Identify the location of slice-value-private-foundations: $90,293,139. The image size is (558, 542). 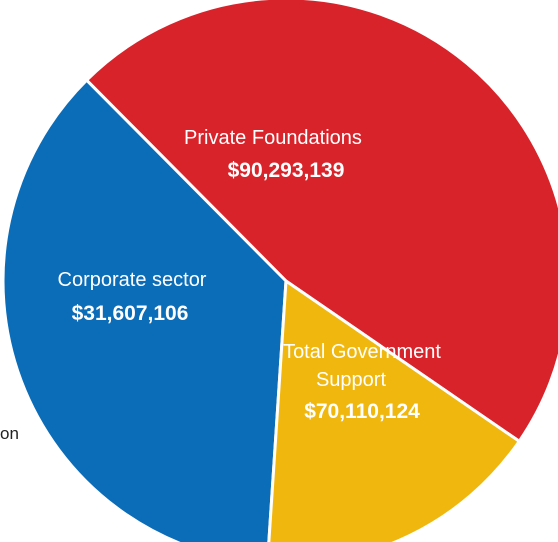
(286, 170).